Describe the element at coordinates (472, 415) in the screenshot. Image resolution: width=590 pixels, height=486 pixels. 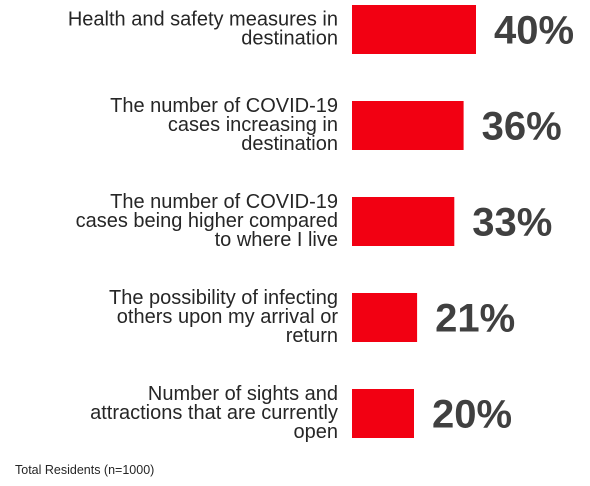
I see `value-label-4: 20%` at that location.